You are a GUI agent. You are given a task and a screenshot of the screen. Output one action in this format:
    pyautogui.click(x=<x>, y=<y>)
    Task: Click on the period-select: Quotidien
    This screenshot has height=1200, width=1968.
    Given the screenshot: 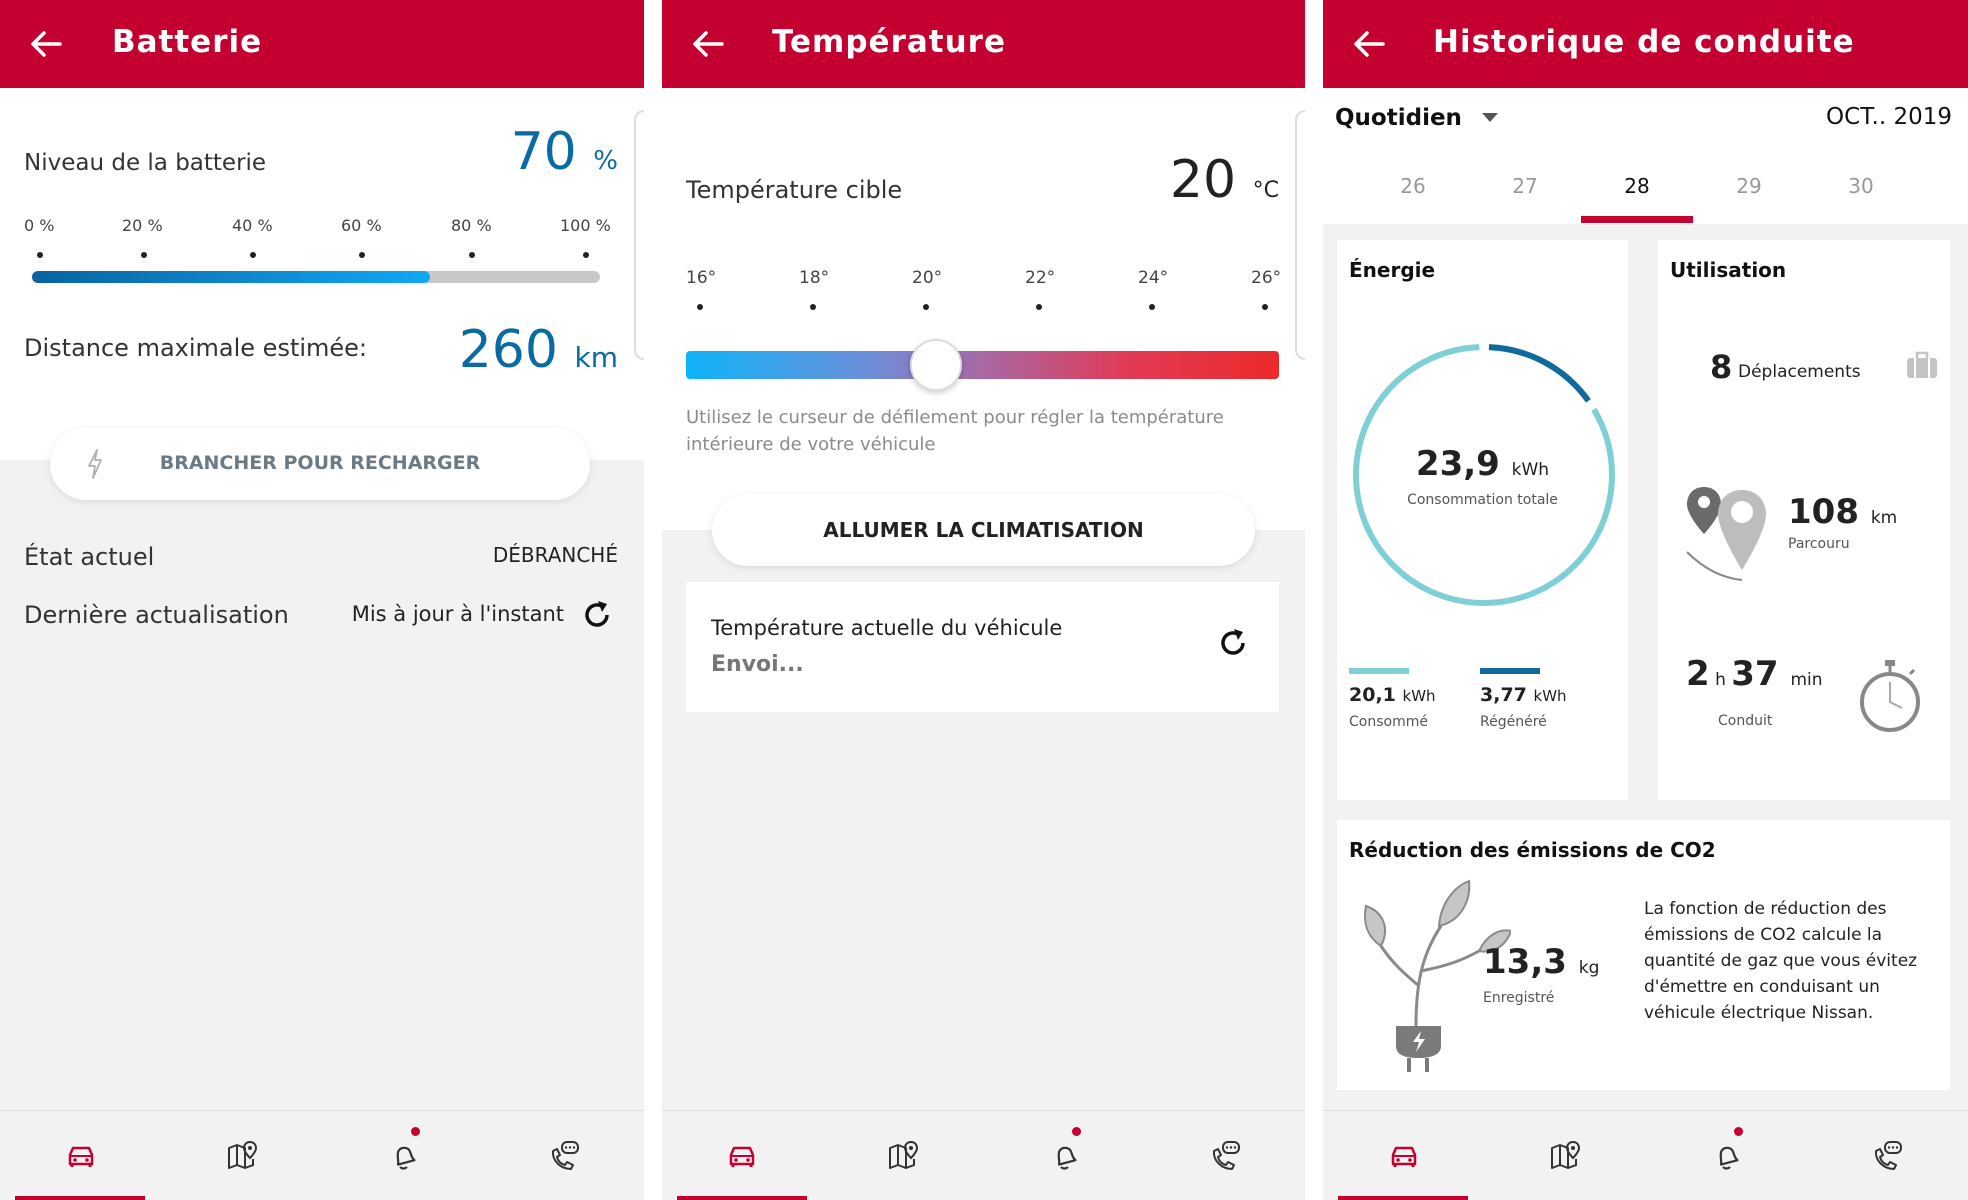 What is the action you would take?
    pyautogui.click(x=1398, y=118)
    